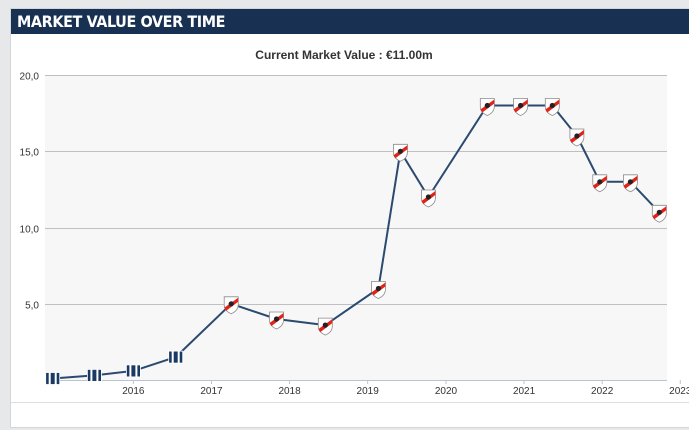 This screenshot has height=430, width=689. I want to click on x-tick-label: 2023, so click(679, 391).